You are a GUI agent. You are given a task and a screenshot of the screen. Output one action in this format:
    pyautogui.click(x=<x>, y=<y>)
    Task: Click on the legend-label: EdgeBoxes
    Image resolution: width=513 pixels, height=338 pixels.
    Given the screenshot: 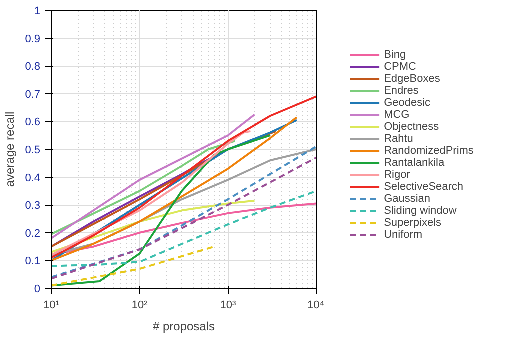 What is the action you would take?
    pyautogui.click(x=412, y=79)
    